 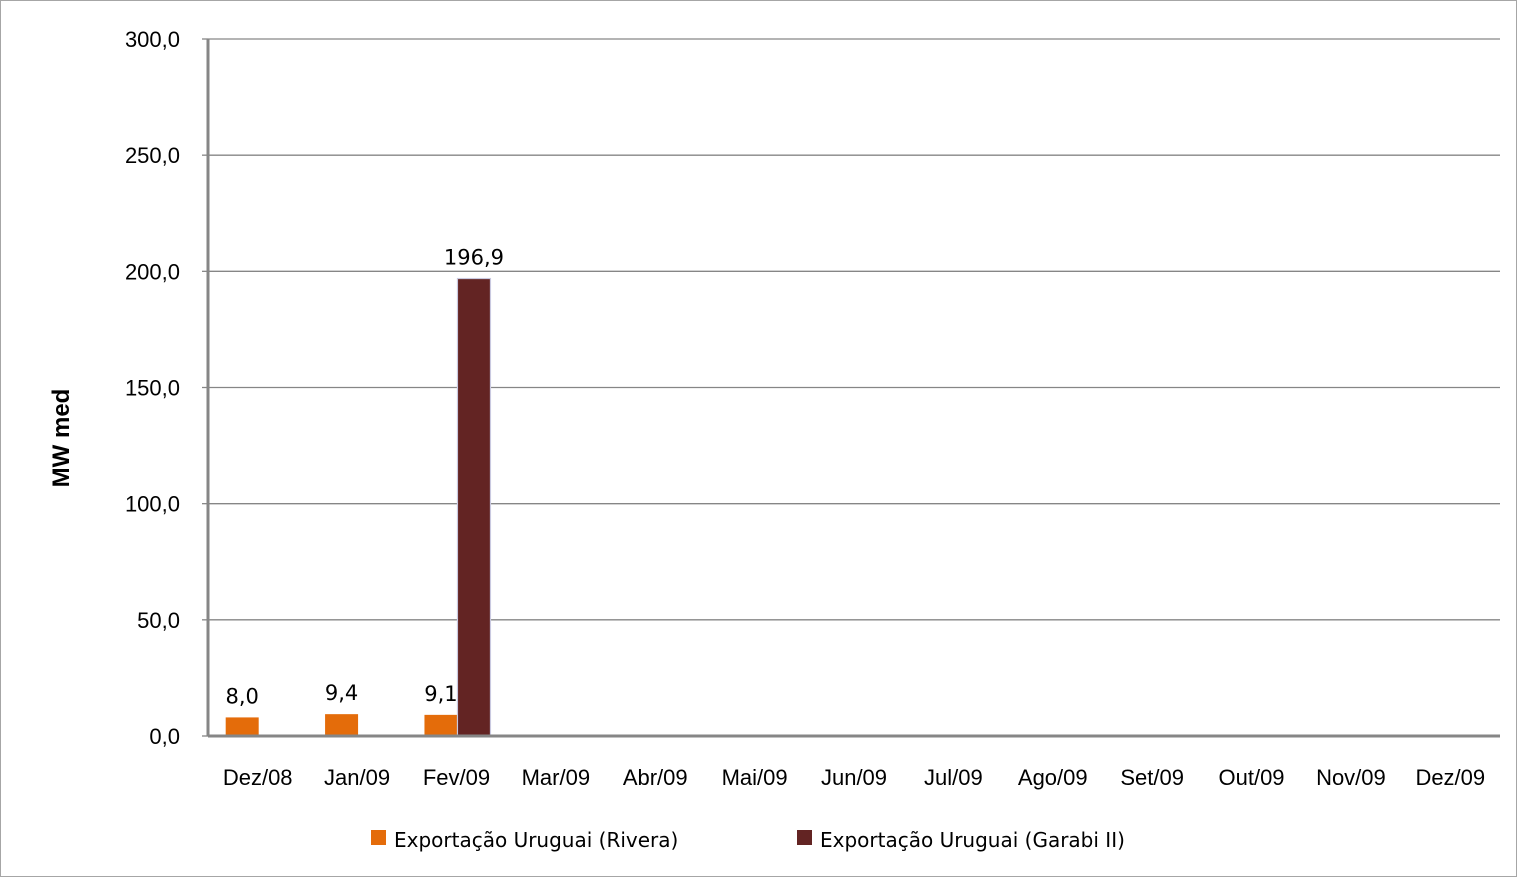 I want to click on data-label: 8,0, so click(x=241, y=696).